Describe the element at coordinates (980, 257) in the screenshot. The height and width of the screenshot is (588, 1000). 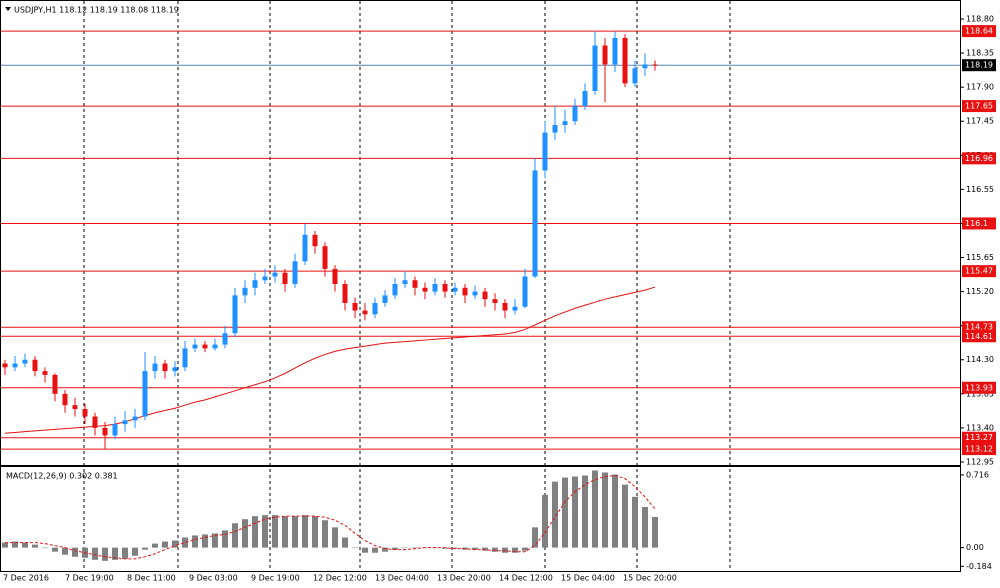
I see `y-tick-label: 115.65` at that location.